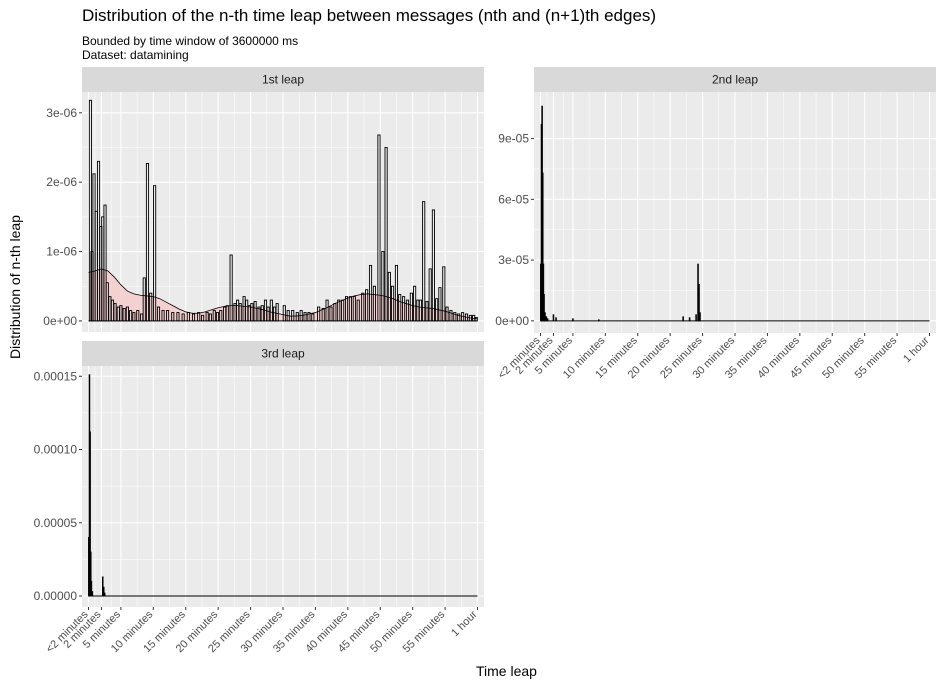 The width and height of the screenshot is (944, 687). What do you see at coordinates (61, 113) in the screenshot?
I see `y-tick-label: 3e-06` at bounding box center [61, 113].